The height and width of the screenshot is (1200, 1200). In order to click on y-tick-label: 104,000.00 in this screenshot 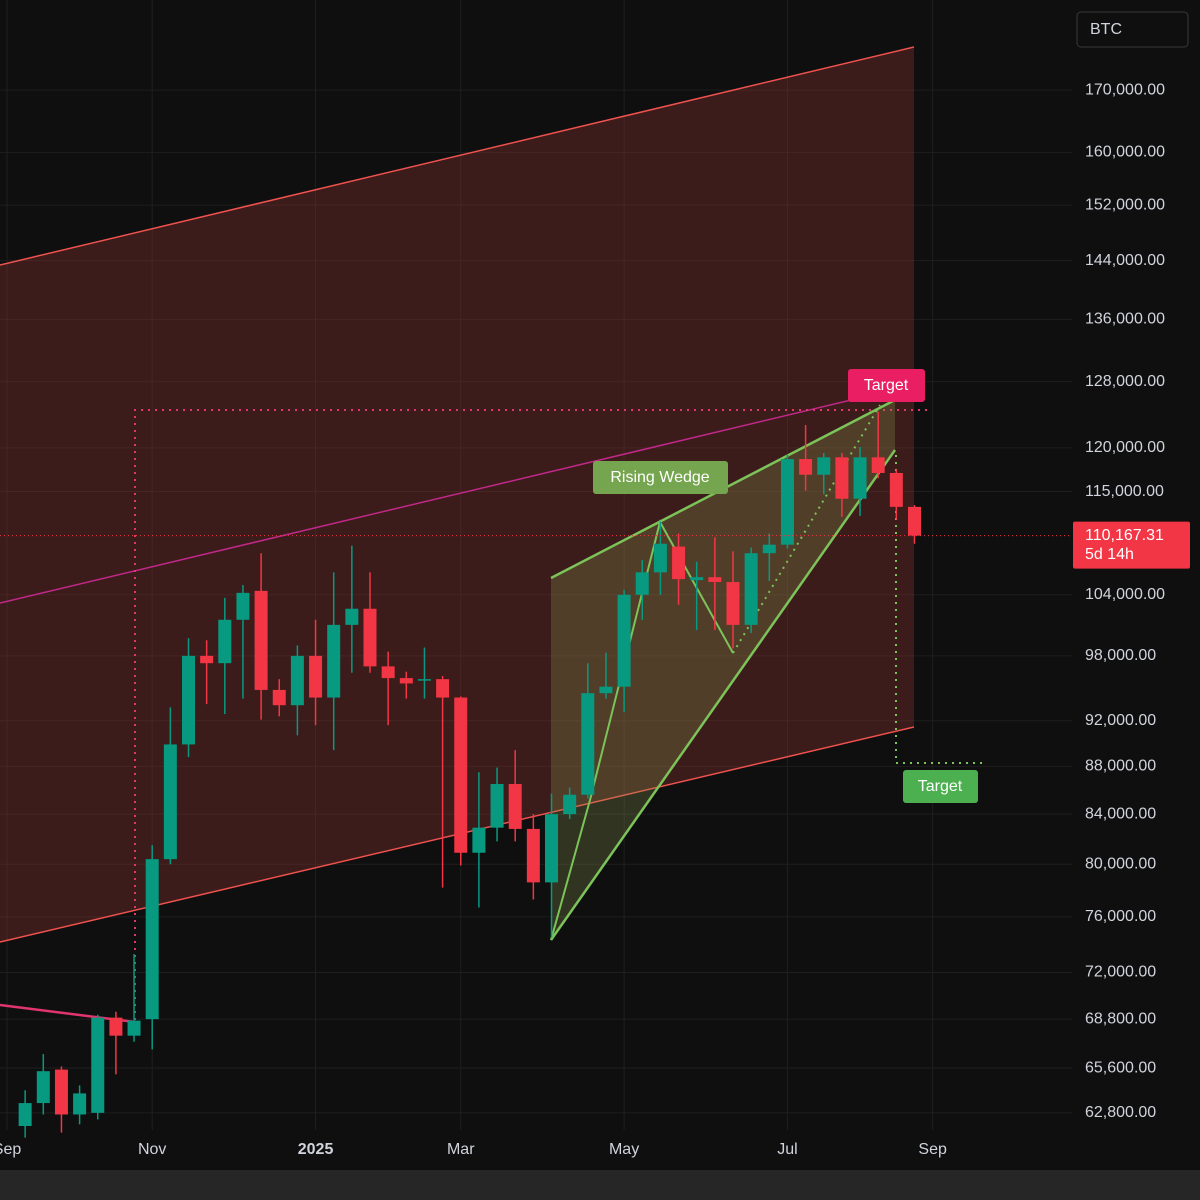, I will do `click(1125, 594)`.